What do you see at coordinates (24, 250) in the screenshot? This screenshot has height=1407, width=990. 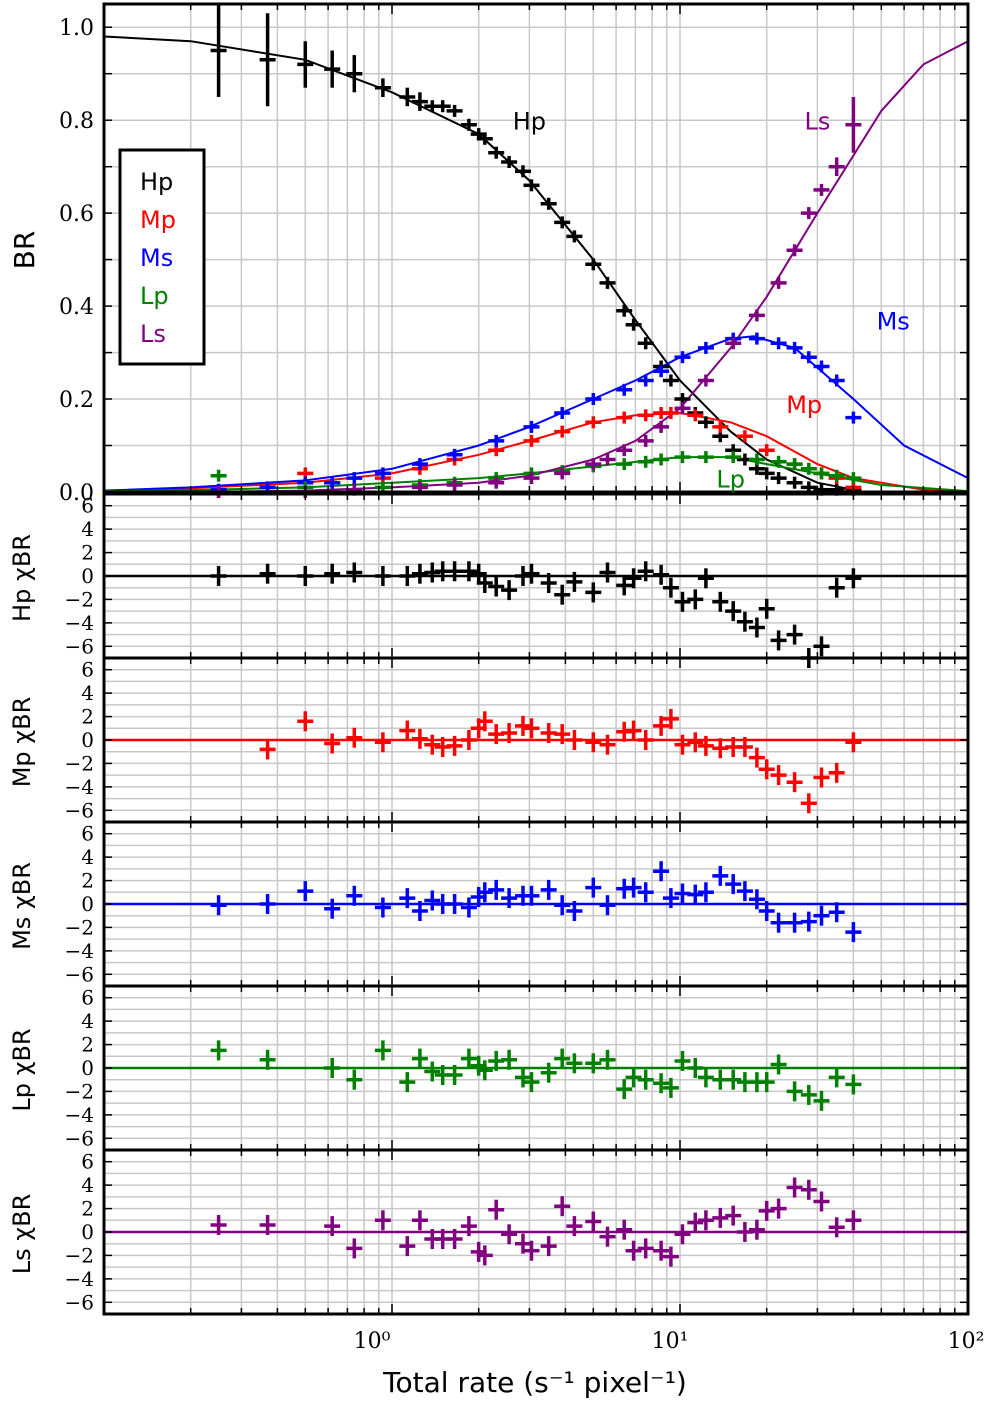 I see `main-ylabel: BR` at bounding box center [24, 250].